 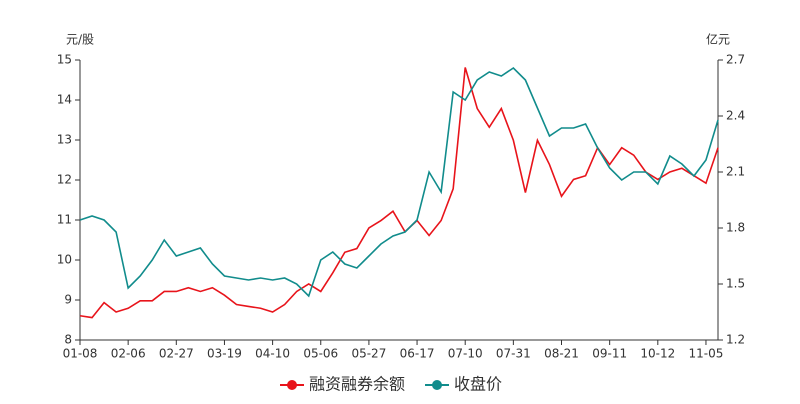 I want to click on x-tick-label: 05-06, so click(x=320, y=354).